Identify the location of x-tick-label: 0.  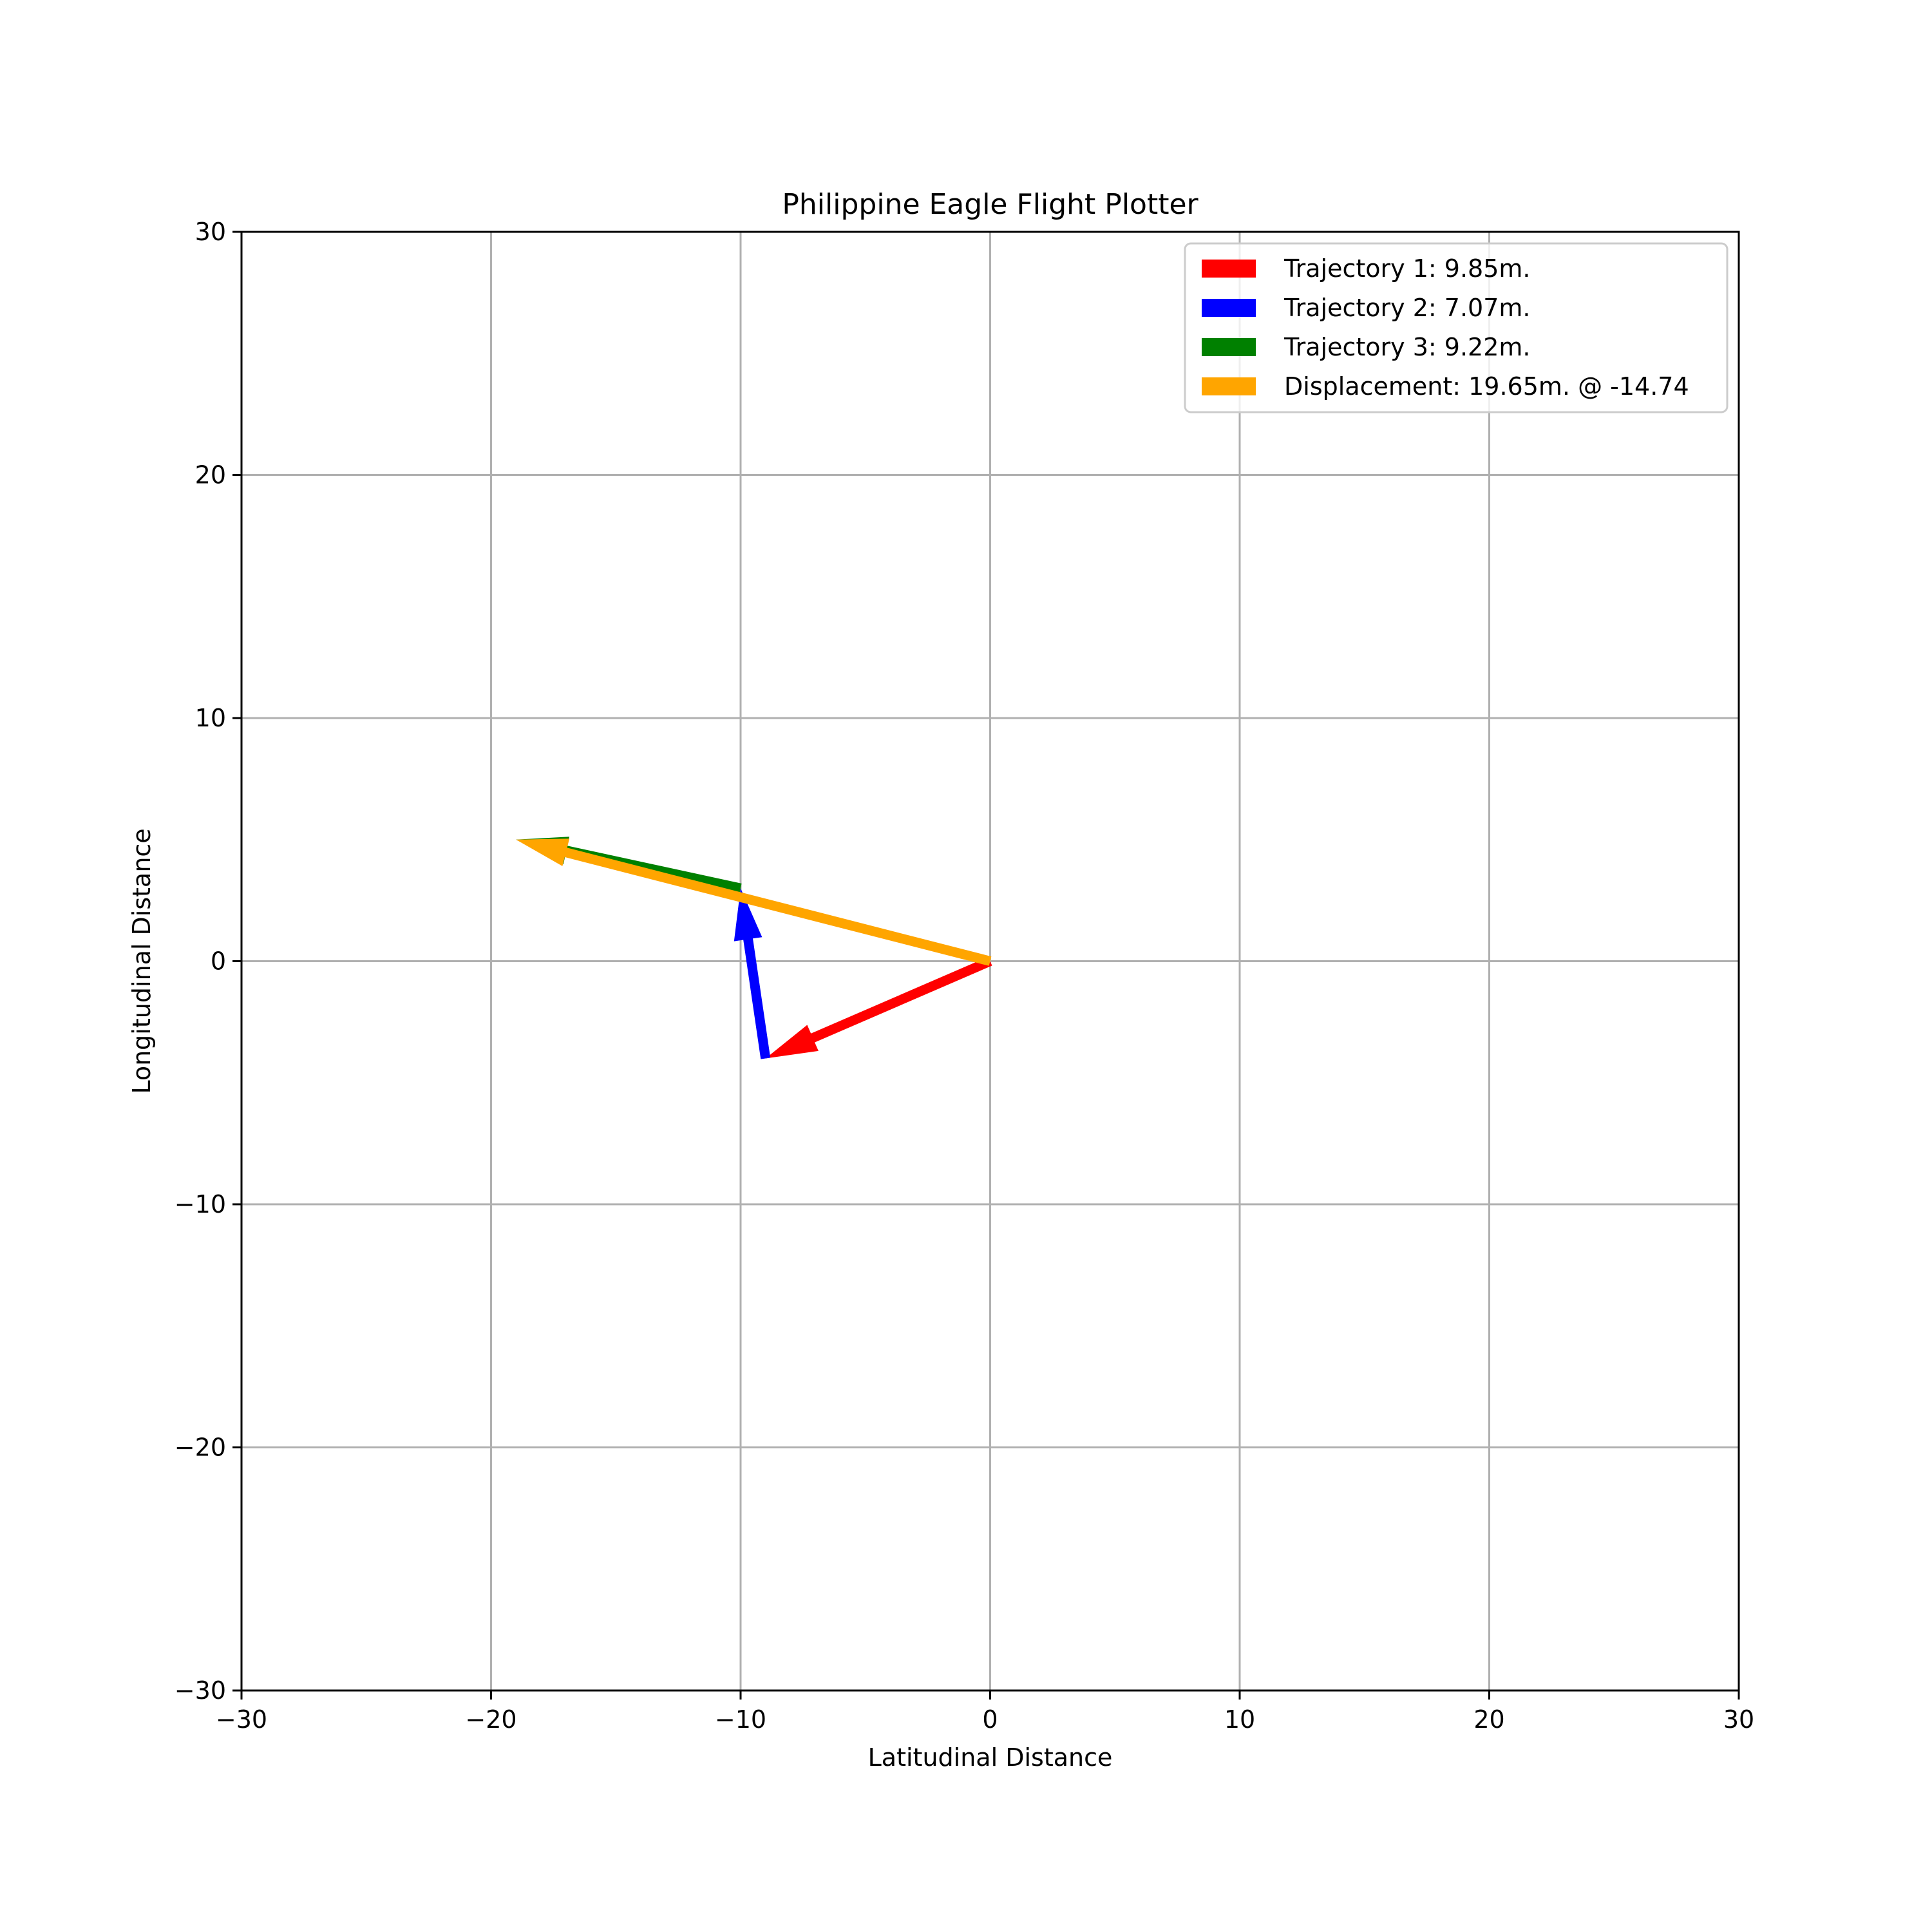
(990, 1719).